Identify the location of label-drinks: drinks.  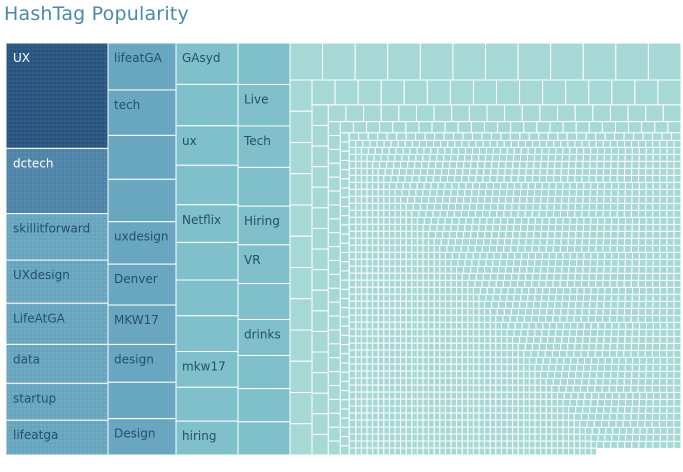
(262, 335).